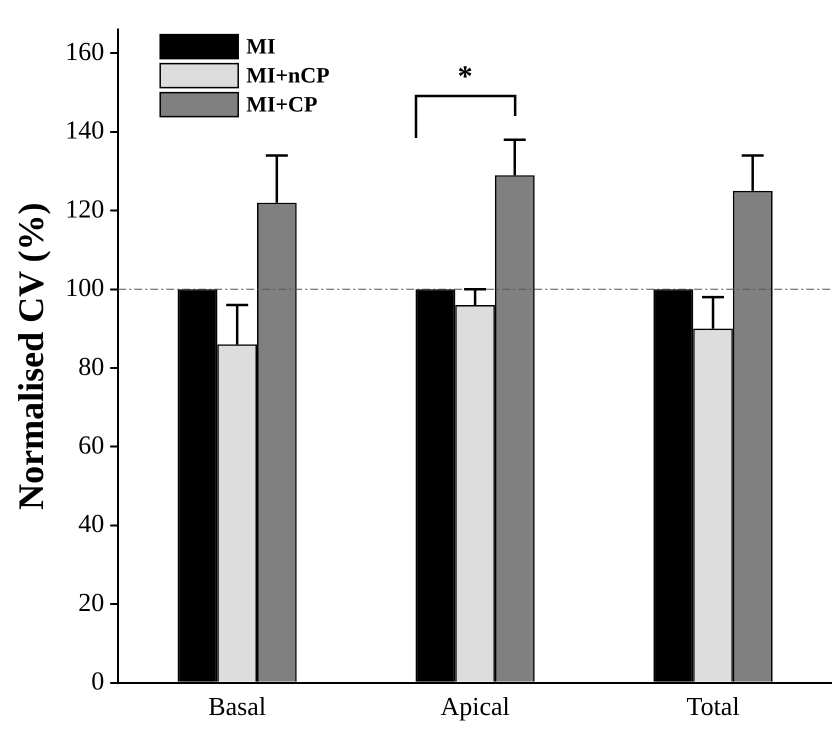  What do you see at coordinates (713, 707) in the screenshot?
I see `x-tick-label: Total` at bounding box center [713, 707].